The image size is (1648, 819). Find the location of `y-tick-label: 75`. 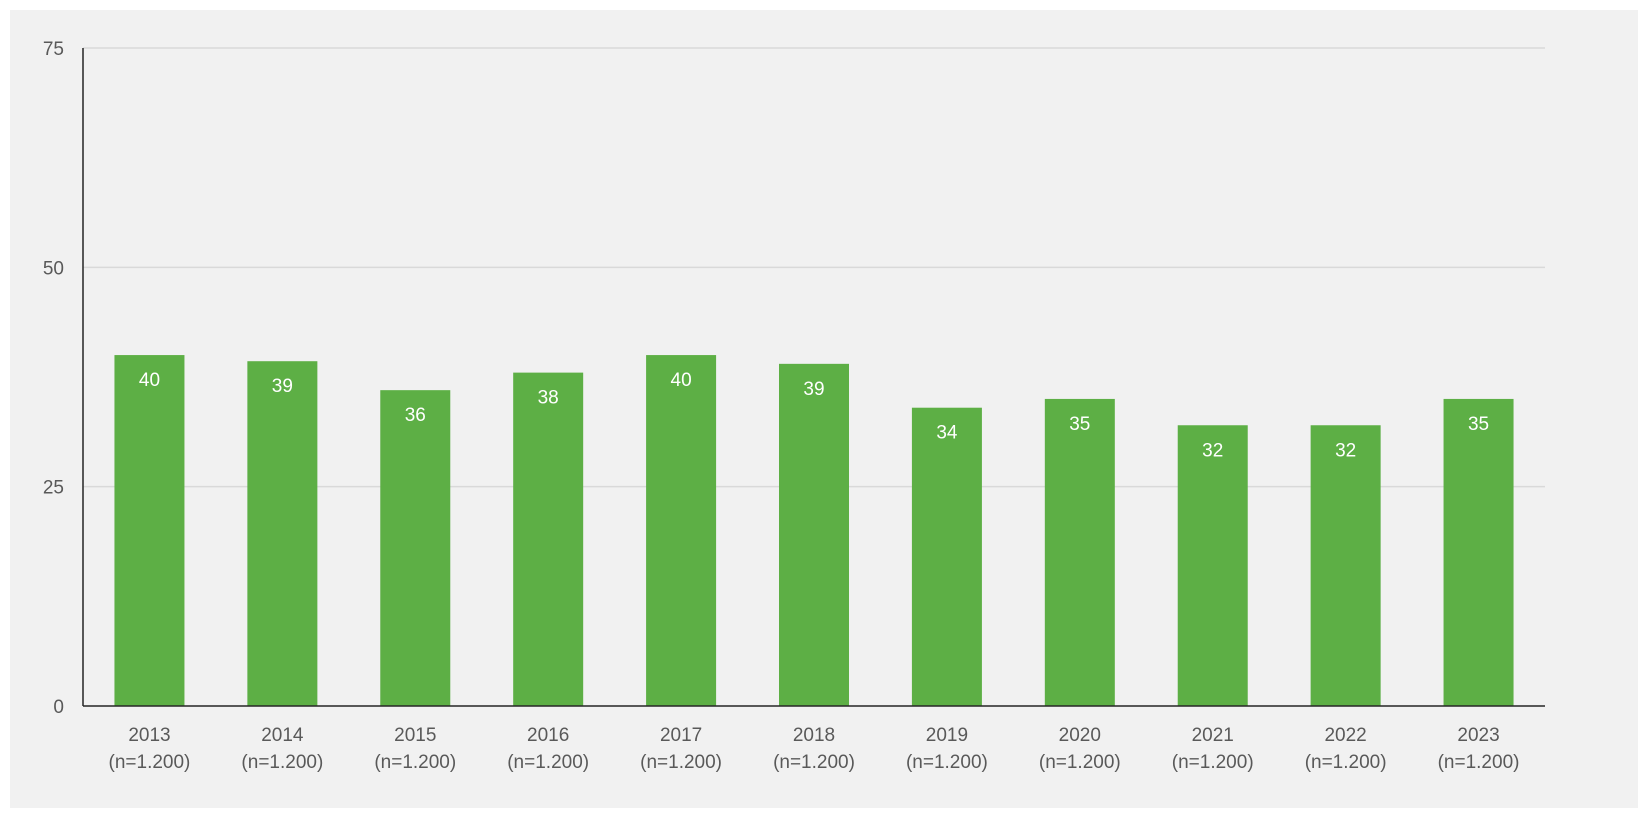

y-tick-label: 75 is located at coordinates (53, 49).